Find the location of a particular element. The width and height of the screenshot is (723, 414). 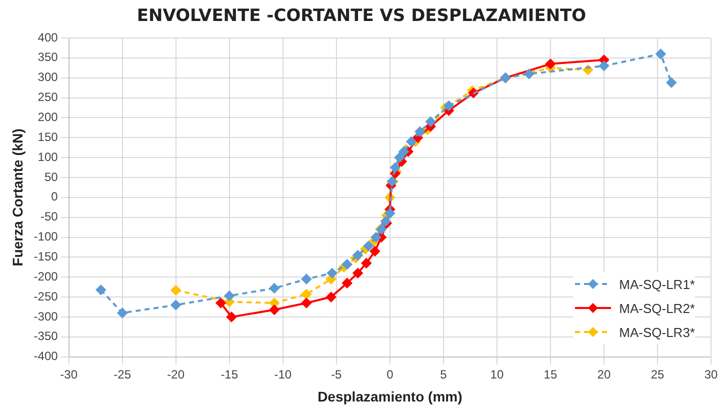

y-tick-label: 200 is located at coordinates (48, 117).